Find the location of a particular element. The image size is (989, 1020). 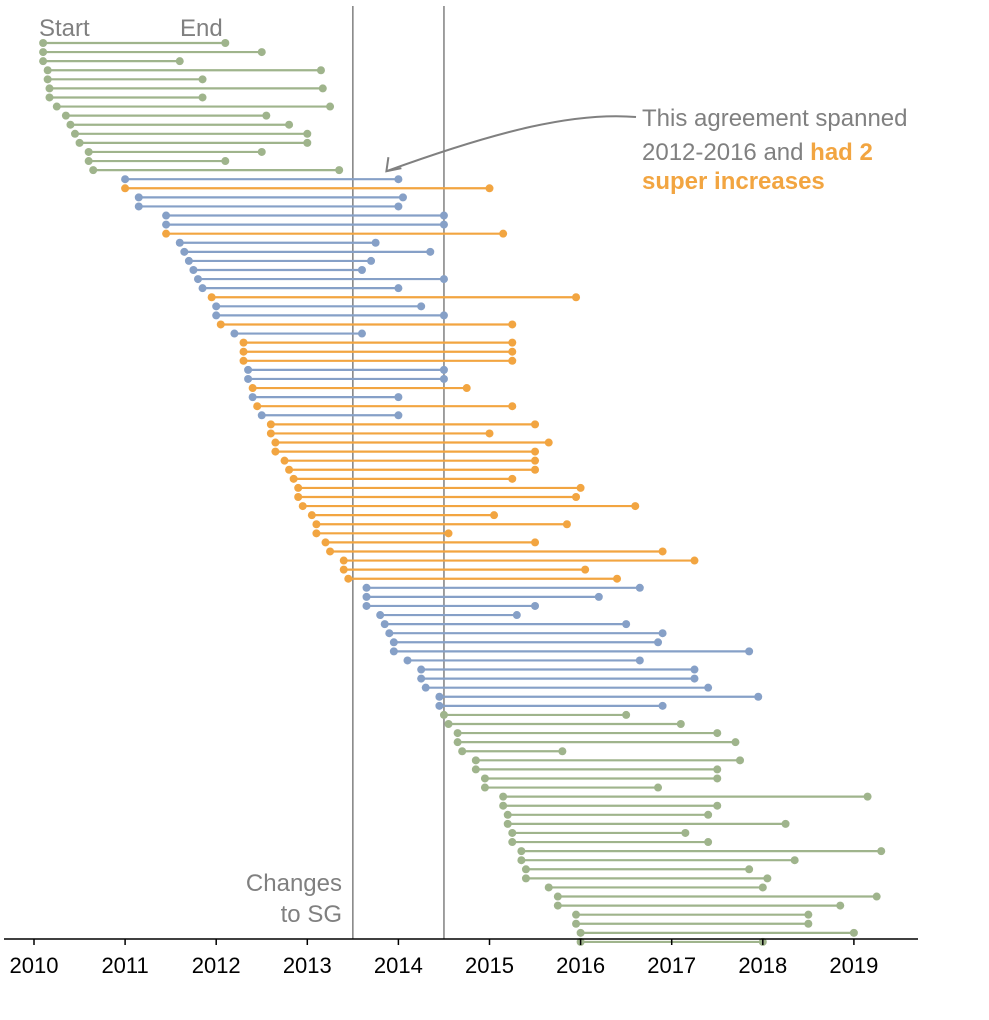

annotation-arrowhead is located at coordinates (393, 165).